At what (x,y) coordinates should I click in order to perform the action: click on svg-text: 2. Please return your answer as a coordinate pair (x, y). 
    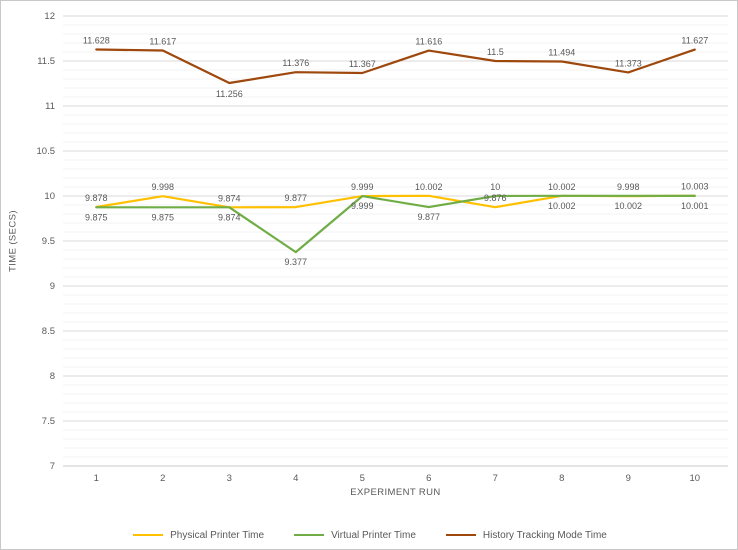
    Looking at the image, I should click on (162, 478).